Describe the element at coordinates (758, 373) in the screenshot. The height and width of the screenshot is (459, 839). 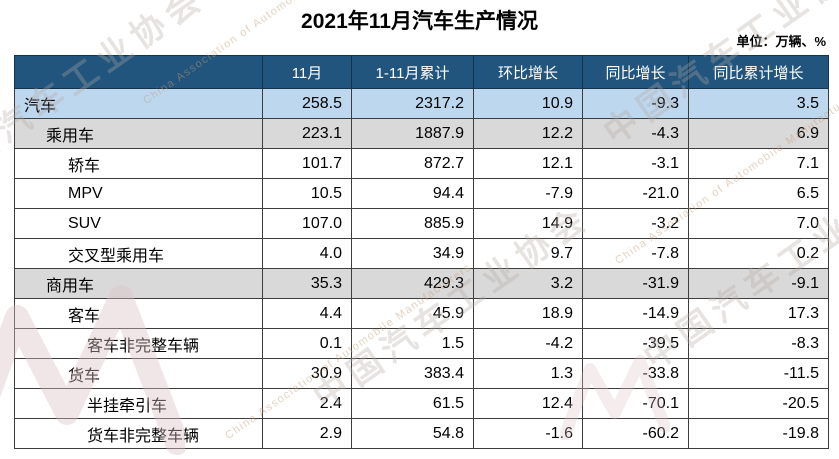
I see `cell-value: -11.5` at that location.